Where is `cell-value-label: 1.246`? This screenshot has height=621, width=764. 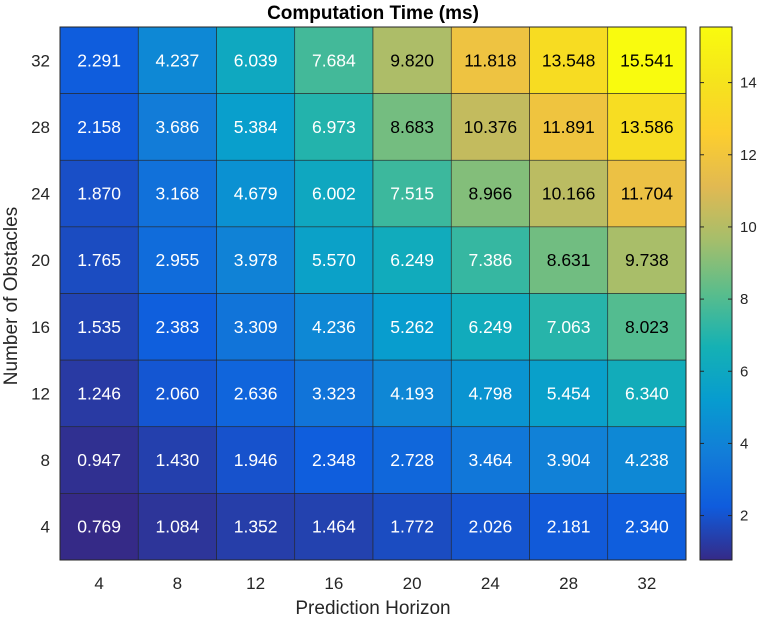
cell-value-label: 1.246 is located at coordinates (99, 393).